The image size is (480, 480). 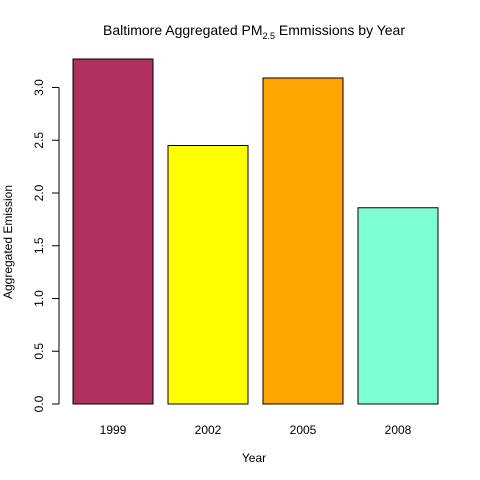 I want to click on y-axis-label: Aggregated Emission, so click(x=8, y=242).